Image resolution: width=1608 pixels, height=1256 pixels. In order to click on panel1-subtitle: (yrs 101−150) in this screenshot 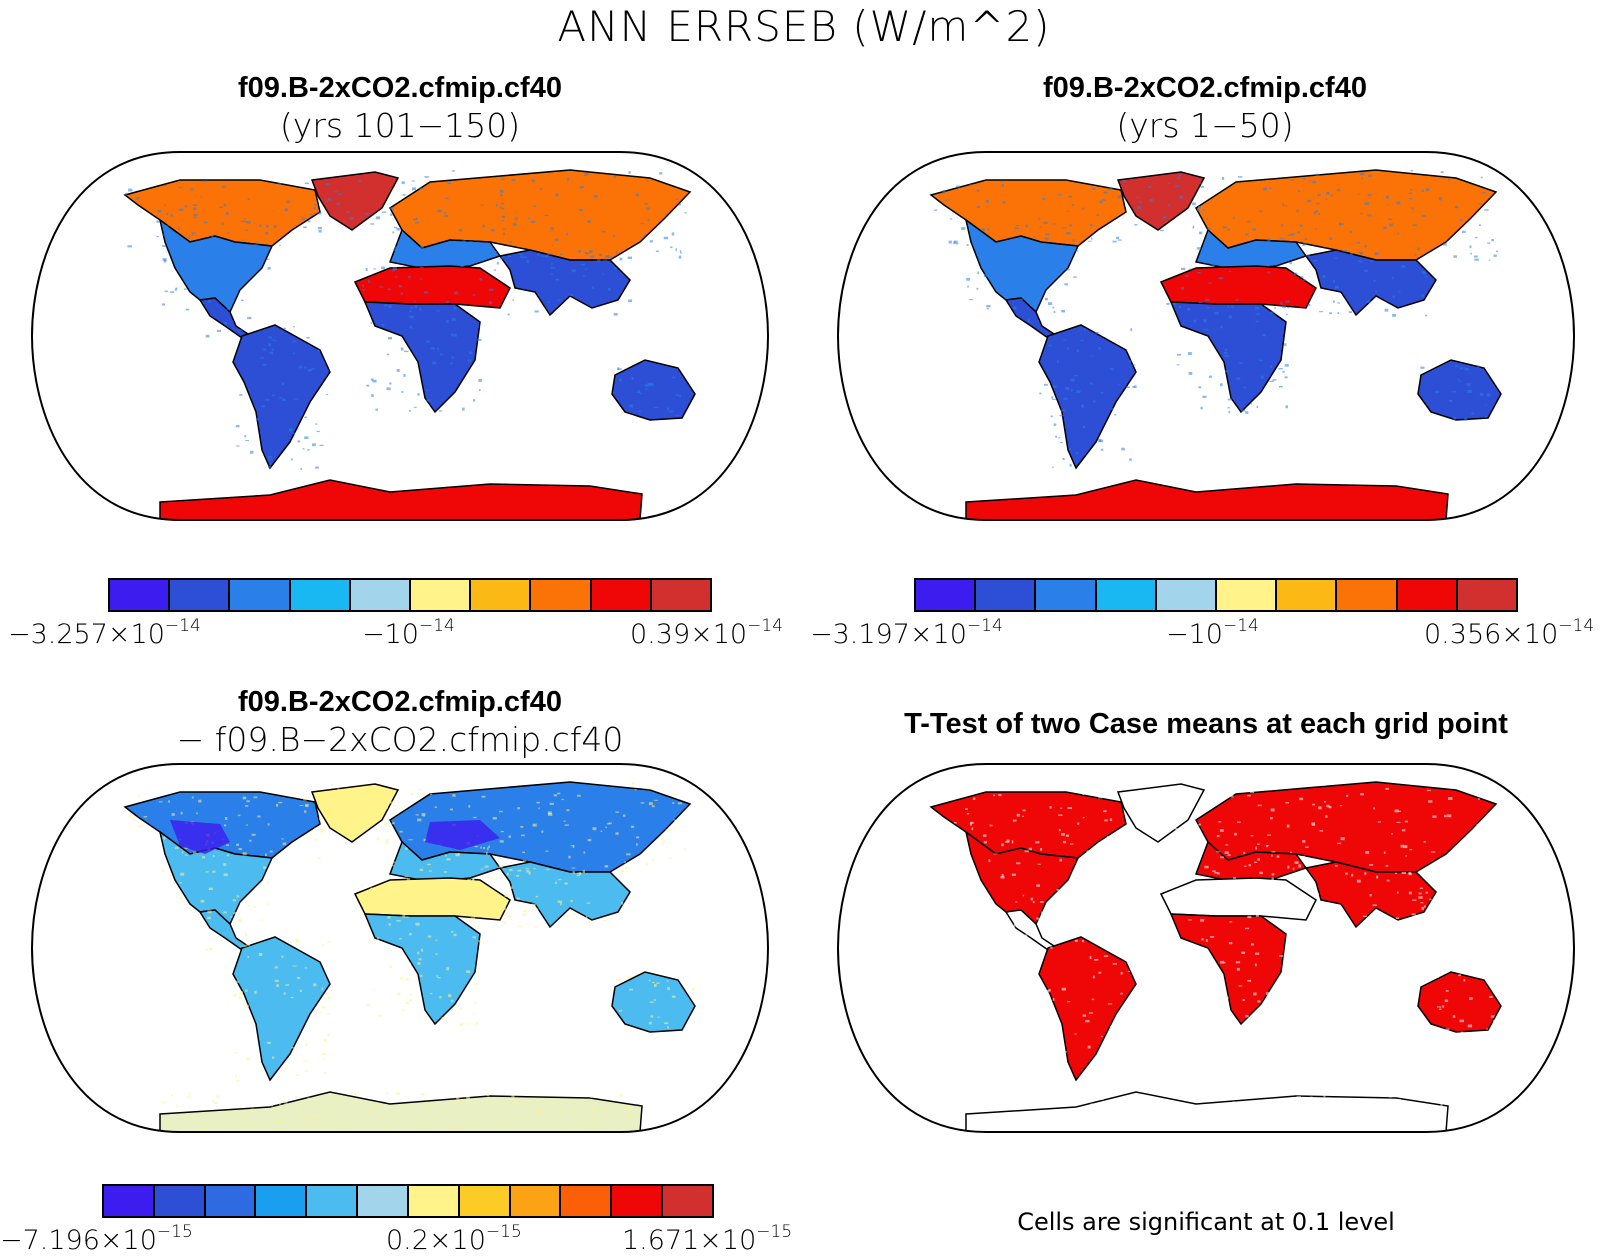, I will do `click(400, 125)`.